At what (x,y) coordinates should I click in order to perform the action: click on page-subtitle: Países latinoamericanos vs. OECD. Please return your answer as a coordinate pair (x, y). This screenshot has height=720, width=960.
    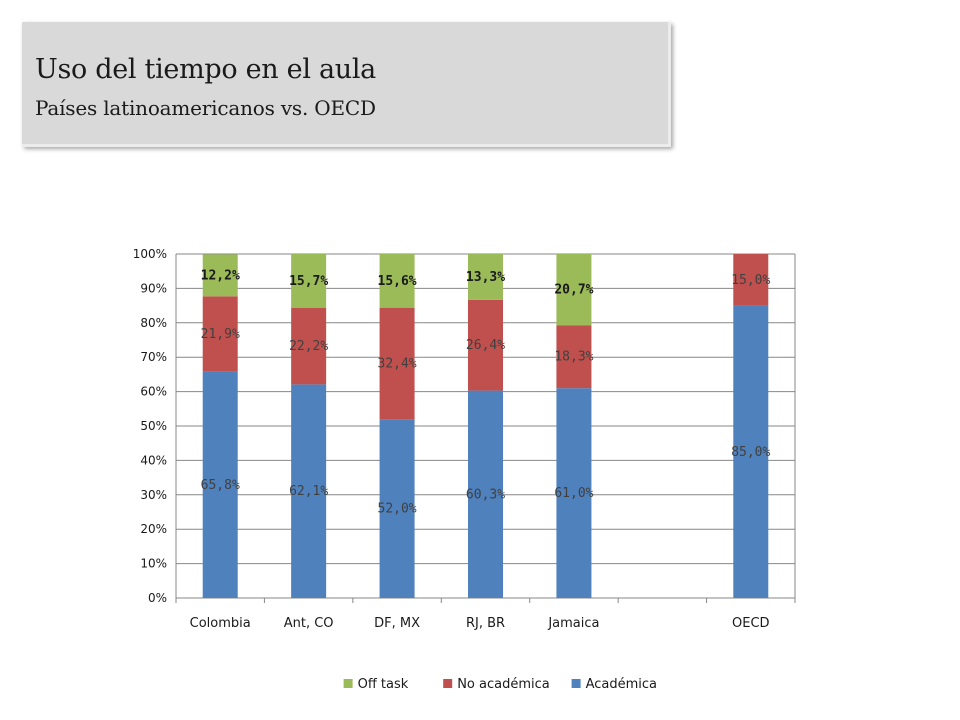
    Looking at the image, I should click on (205, 108).